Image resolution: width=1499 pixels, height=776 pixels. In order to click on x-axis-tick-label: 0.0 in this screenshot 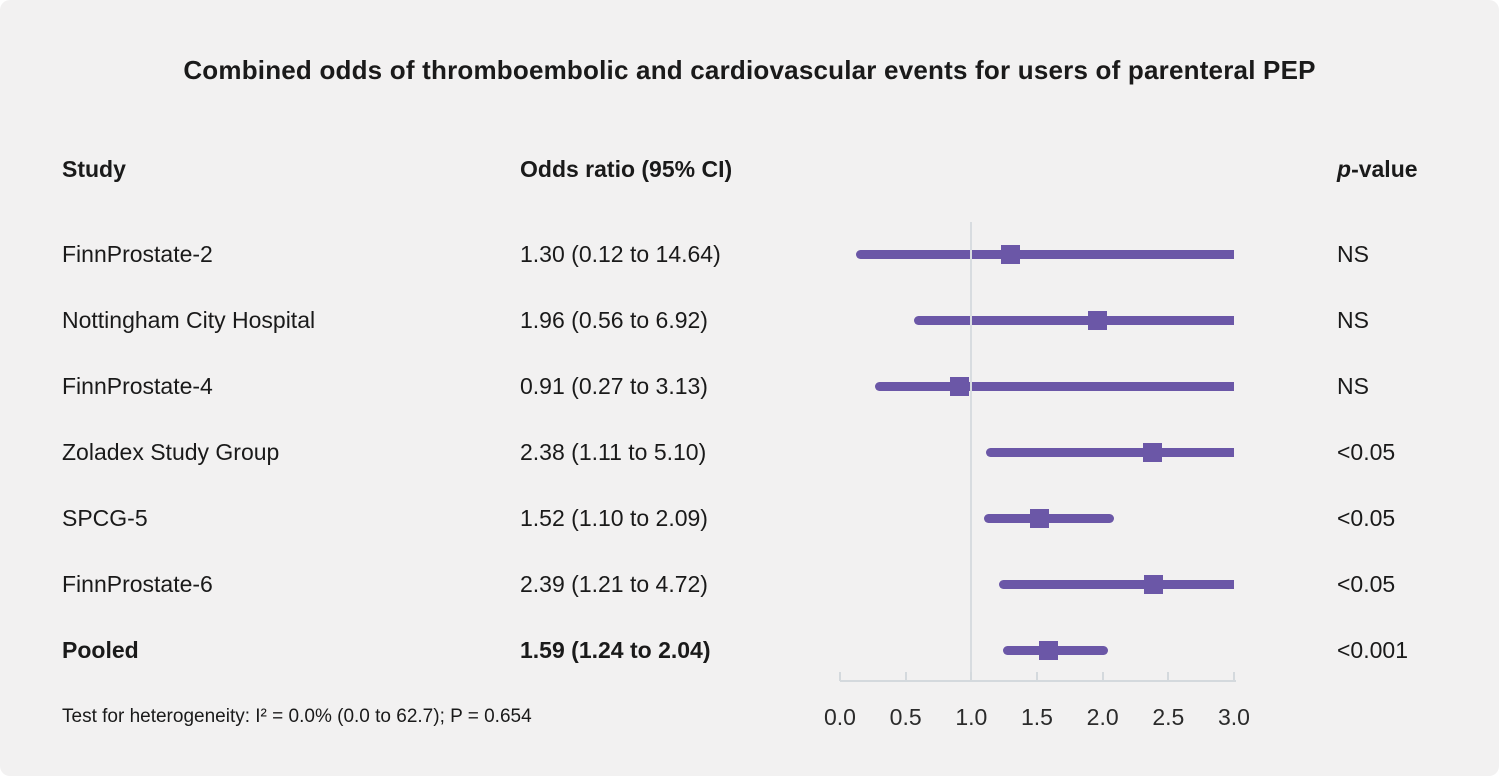, I will do `click(840, 717)`.